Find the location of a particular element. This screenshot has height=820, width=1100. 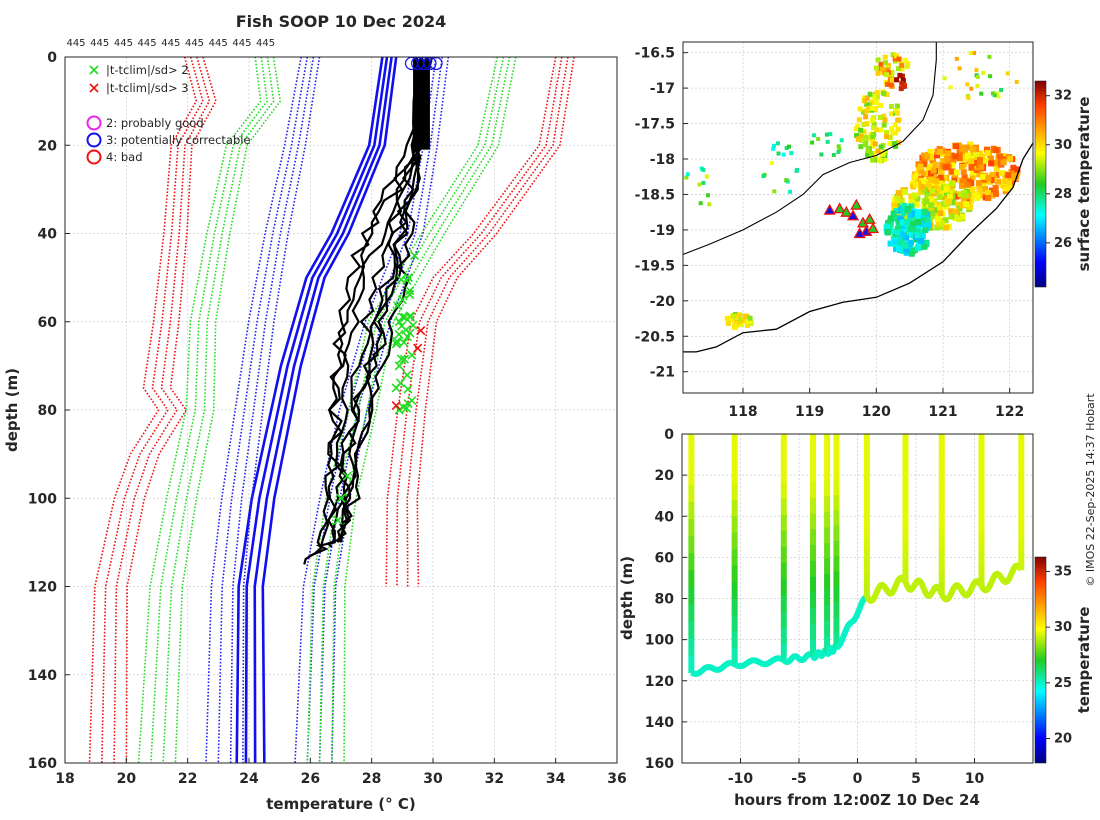

section-y-tick-label: 140 is located at coordinates (659, 723).